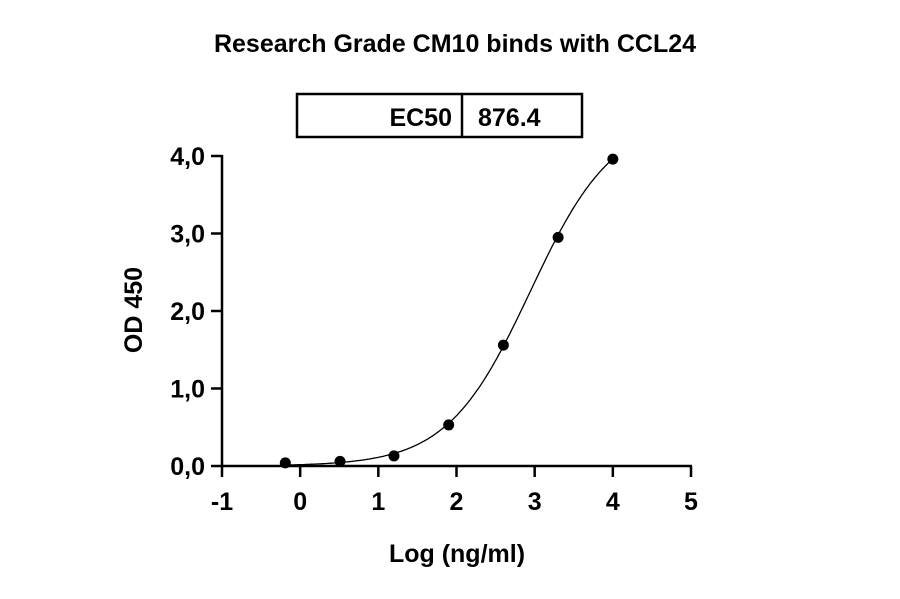 This screenshot has height=599, width=900. What do you see at coordinates (187, 235) in the screenshot?
I see `y-tick-label: 3,0` at bounding box center [187, 235].